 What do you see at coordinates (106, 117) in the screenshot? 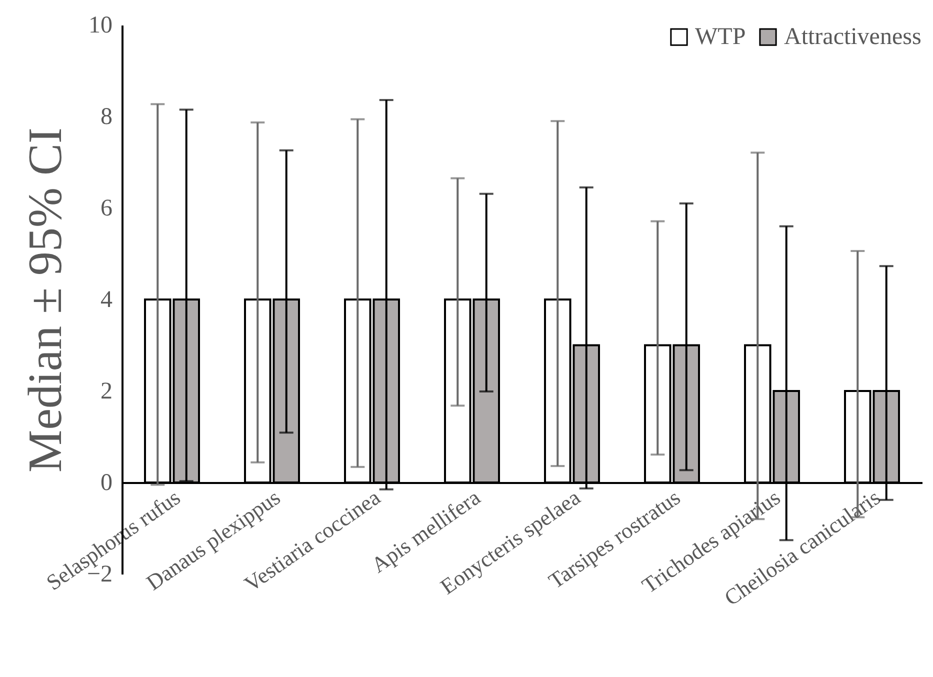
I see `y-tick-label: 8` at bounding box center [106, 117].